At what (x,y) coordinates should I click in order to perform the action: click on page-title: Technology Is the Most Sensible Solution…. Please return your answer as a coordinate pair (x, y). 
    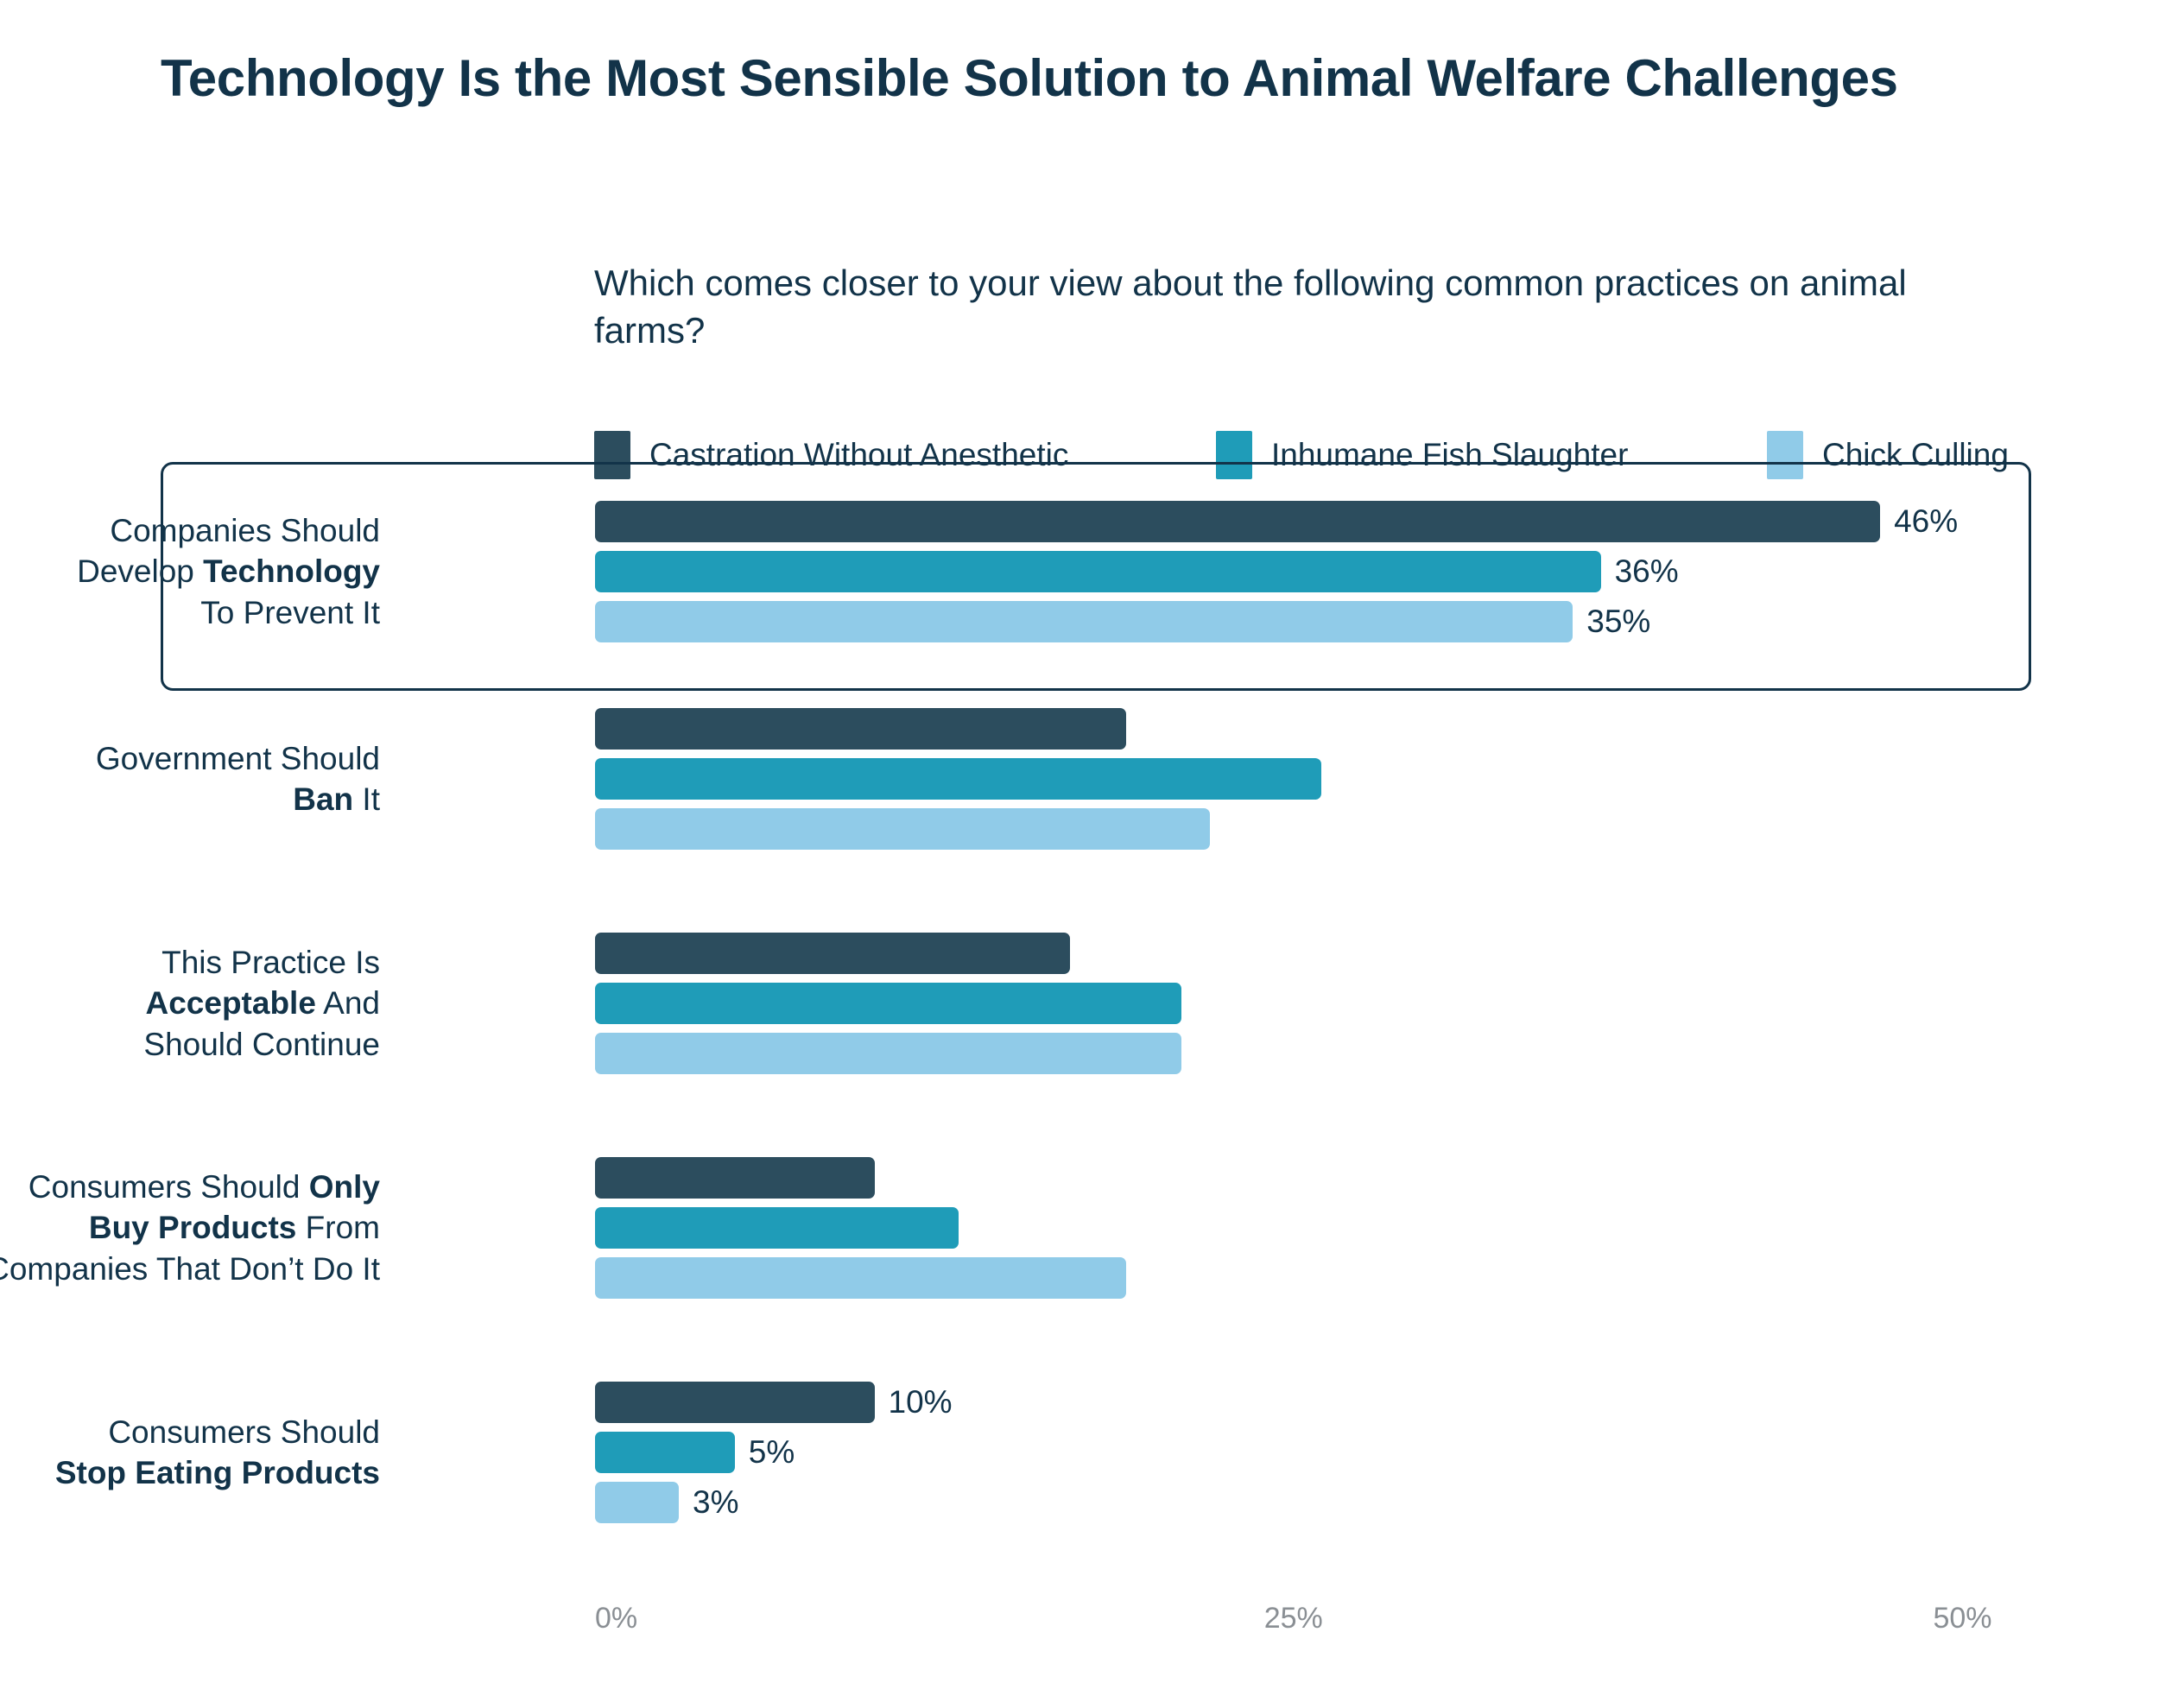
    Looking at the image, I should click on (1029, 78).